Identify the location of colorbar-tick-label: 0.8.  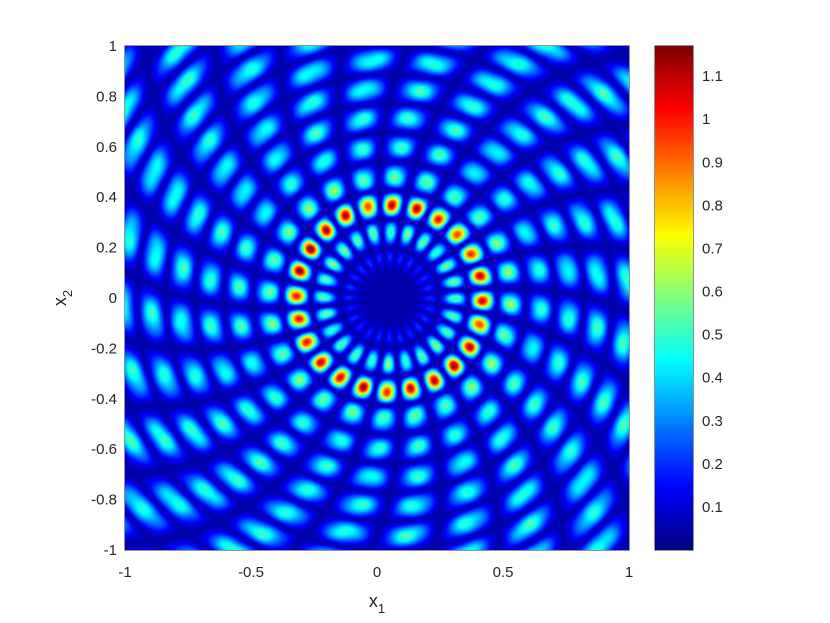
(712, 205).